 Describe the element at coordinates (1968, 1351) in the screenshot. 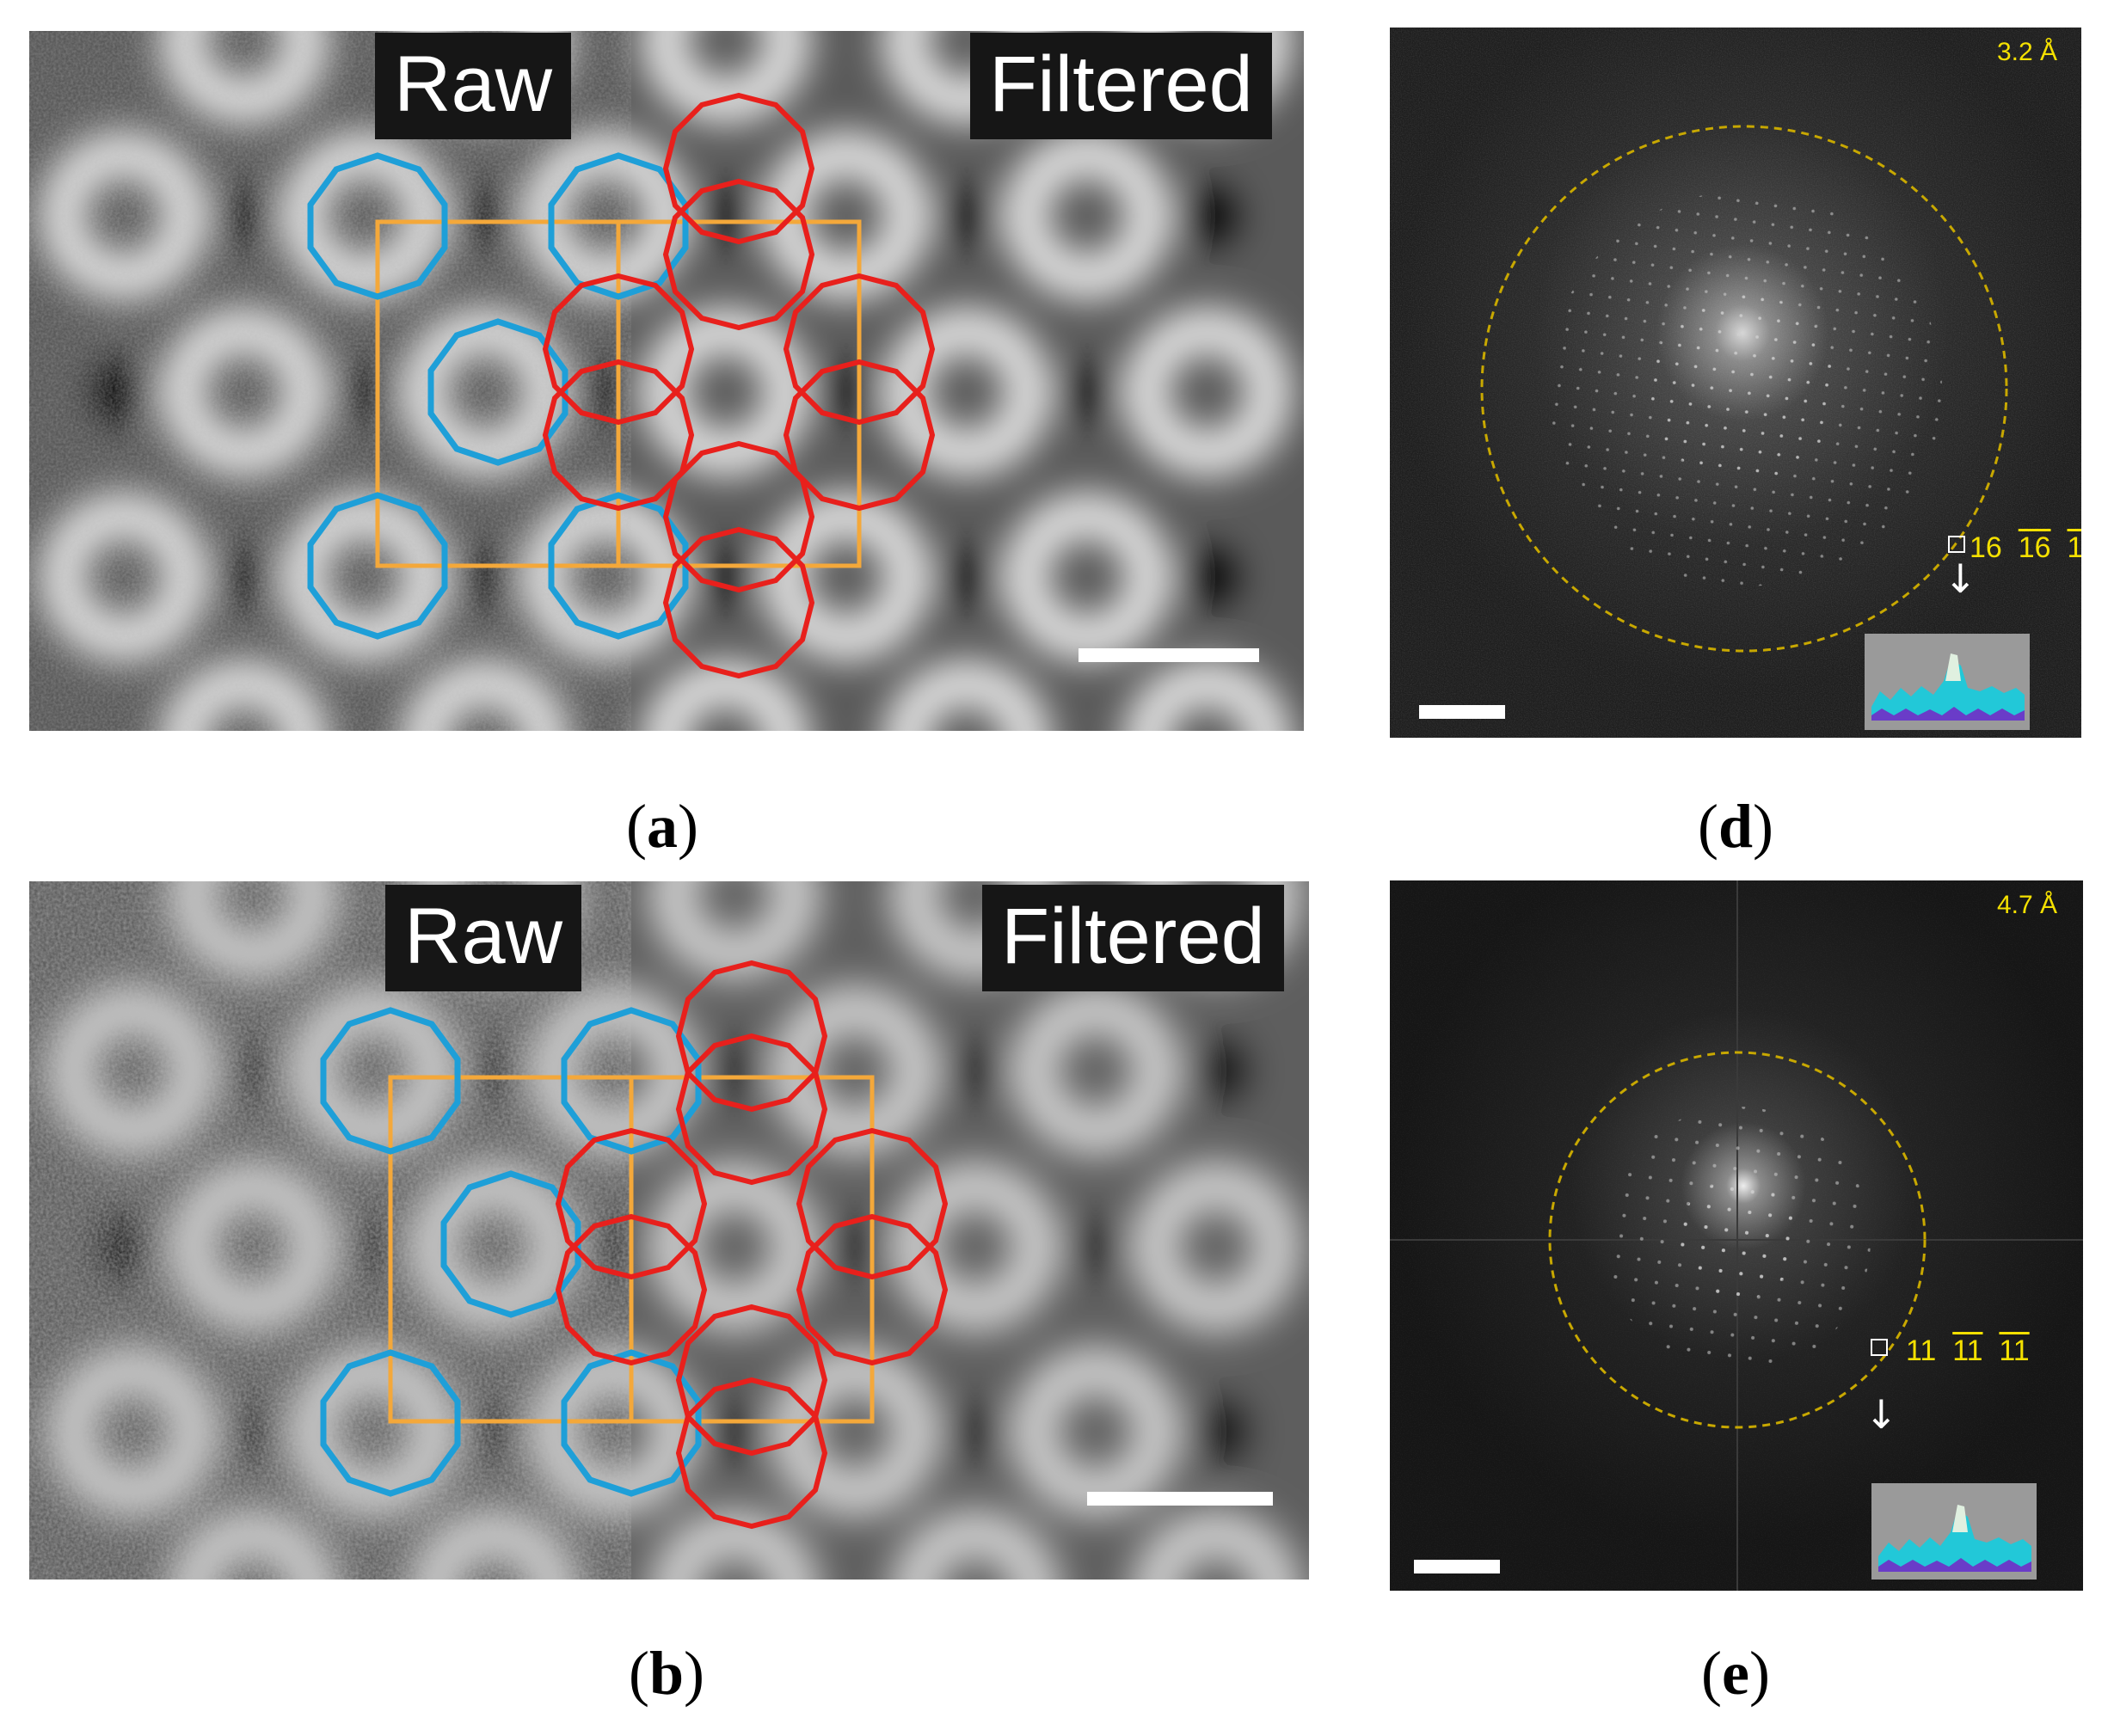

I see `miller-index-label: 11 11 11` at that location.